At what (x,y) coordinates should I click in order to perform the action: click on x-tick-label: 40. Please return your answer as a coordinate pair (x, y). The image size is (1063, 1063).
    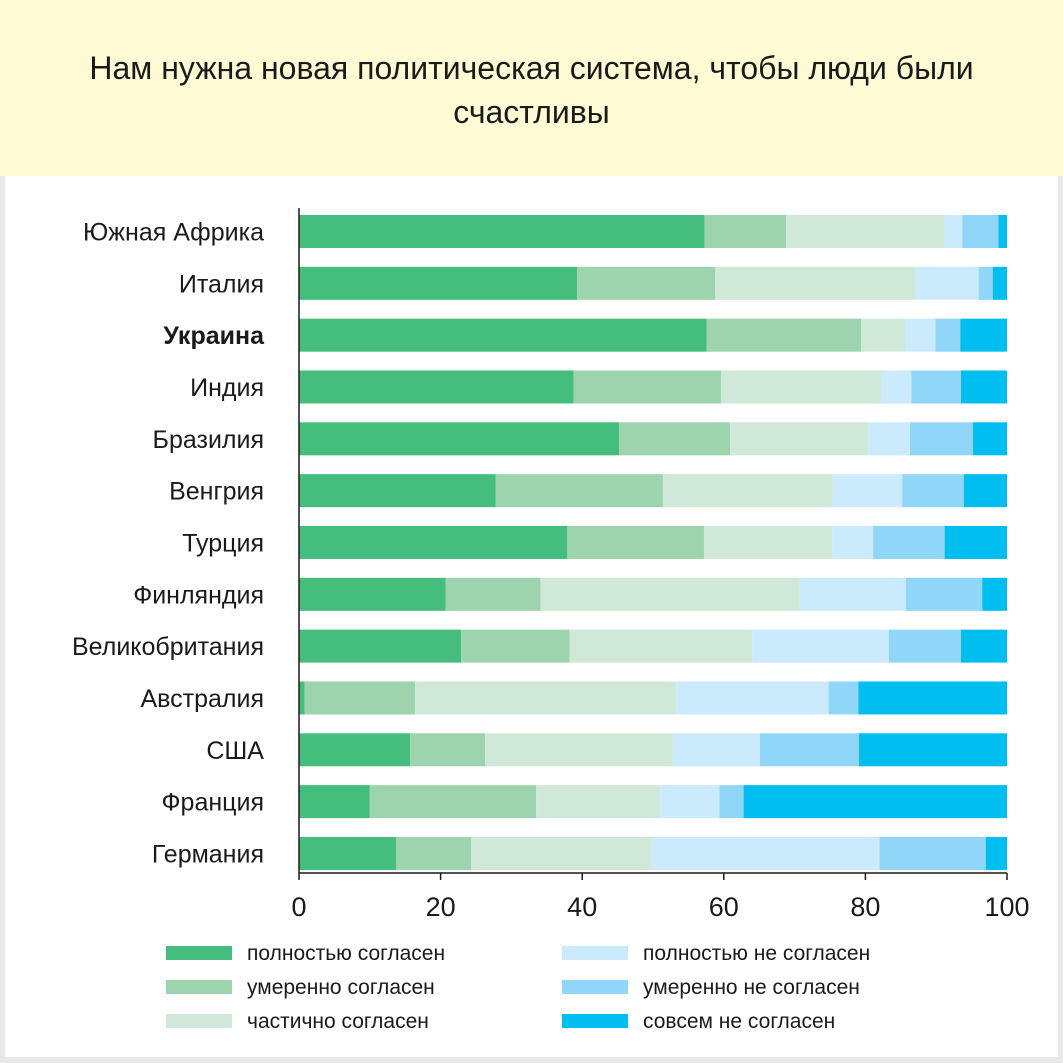
    Looking at the image, I should click on (582, 907).